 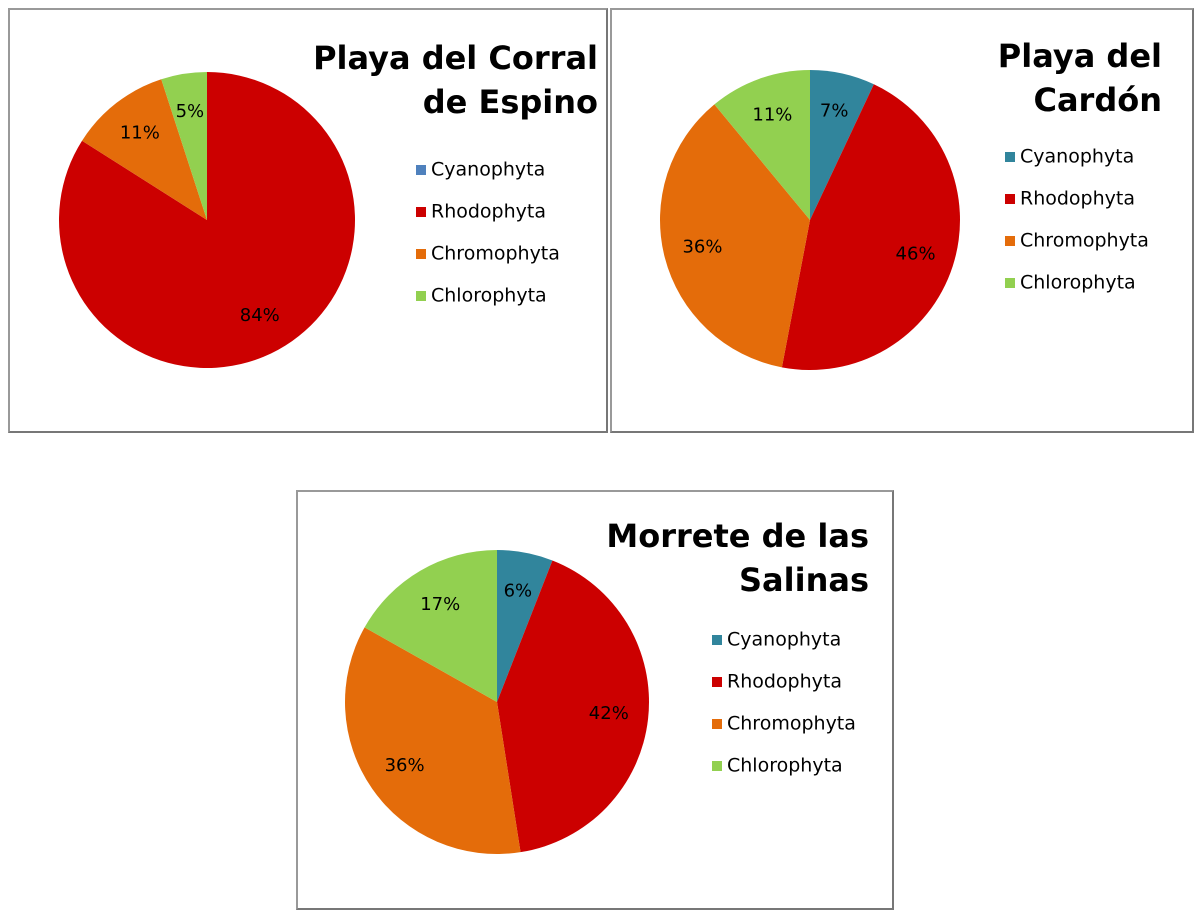 I want to click on data-label: 5%, so click(x=190, y=111).